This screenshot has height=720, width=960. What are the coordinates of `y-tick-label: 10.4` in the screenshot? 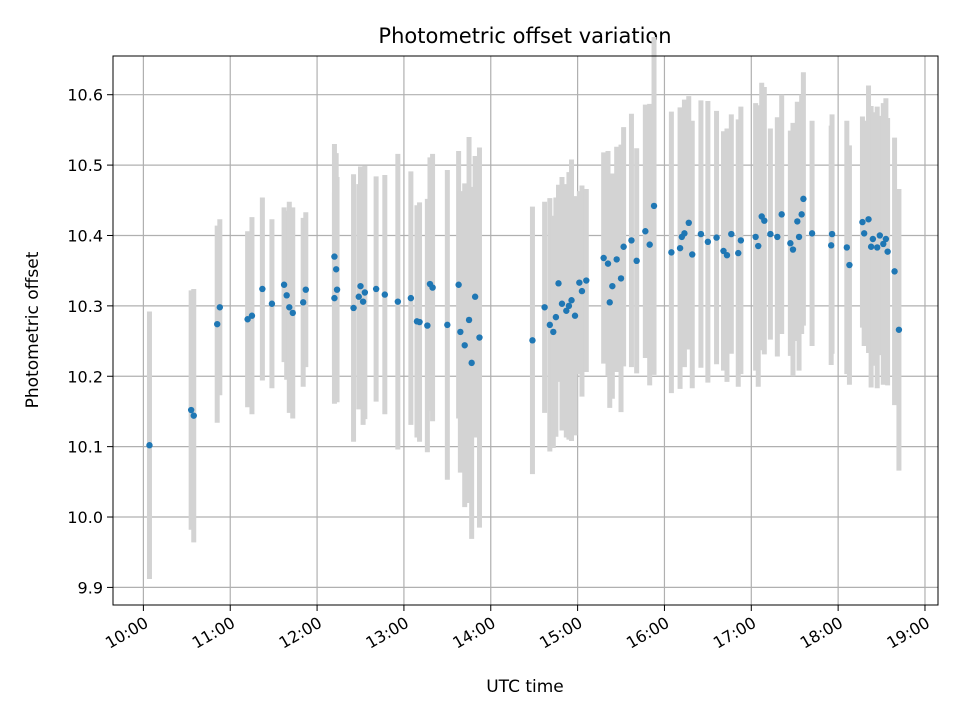 It's located at (85, 235).